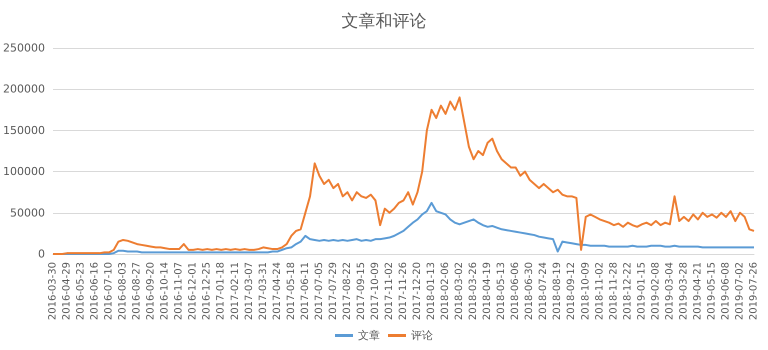 The width and height of the screenshot is (768, 350). What do you see at coordinates (642, 291) in the screenshot?
I see `x-tick-label: 2019-01-15` at bounding box center [642, 291].